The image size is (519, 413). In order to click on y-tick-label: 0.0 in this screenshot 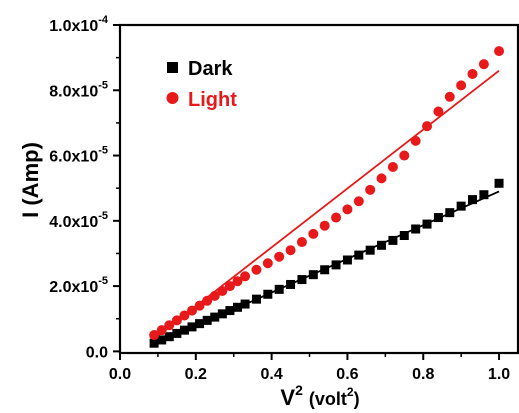, I will do `click(97, 352)`.